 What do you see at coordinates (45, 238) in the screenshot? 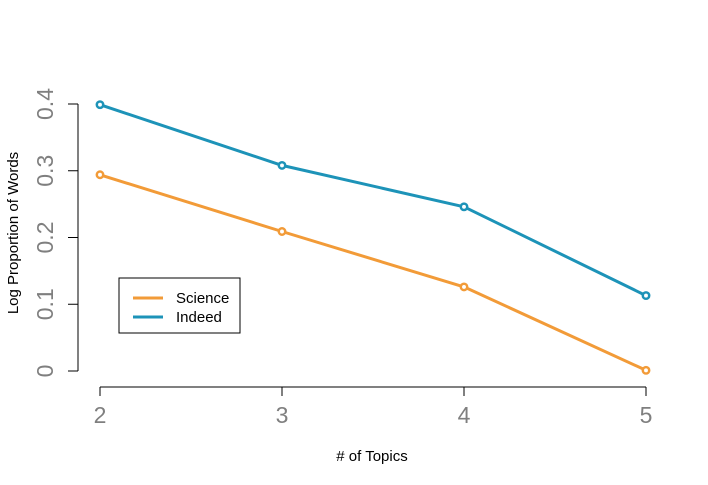
I see `y-tick-label: 0.2` at bounding box center [45, 238].